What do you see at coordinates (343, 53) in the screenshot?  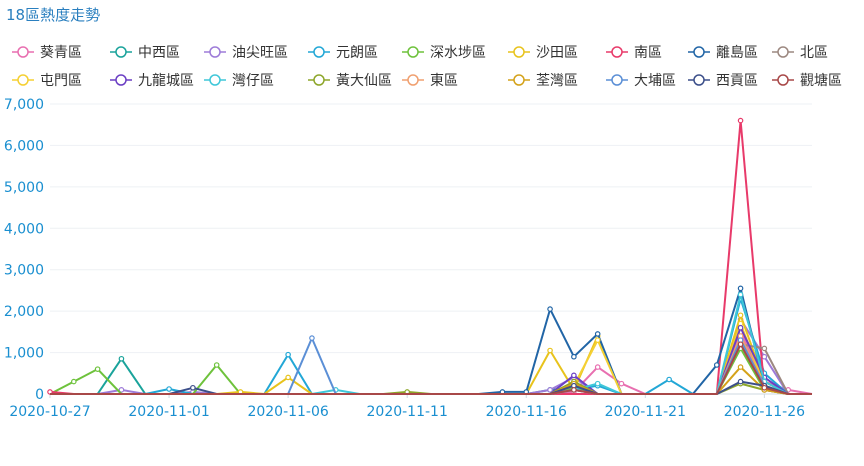 I see `legend-item: 元朗區` at bounding box center [343, 53].